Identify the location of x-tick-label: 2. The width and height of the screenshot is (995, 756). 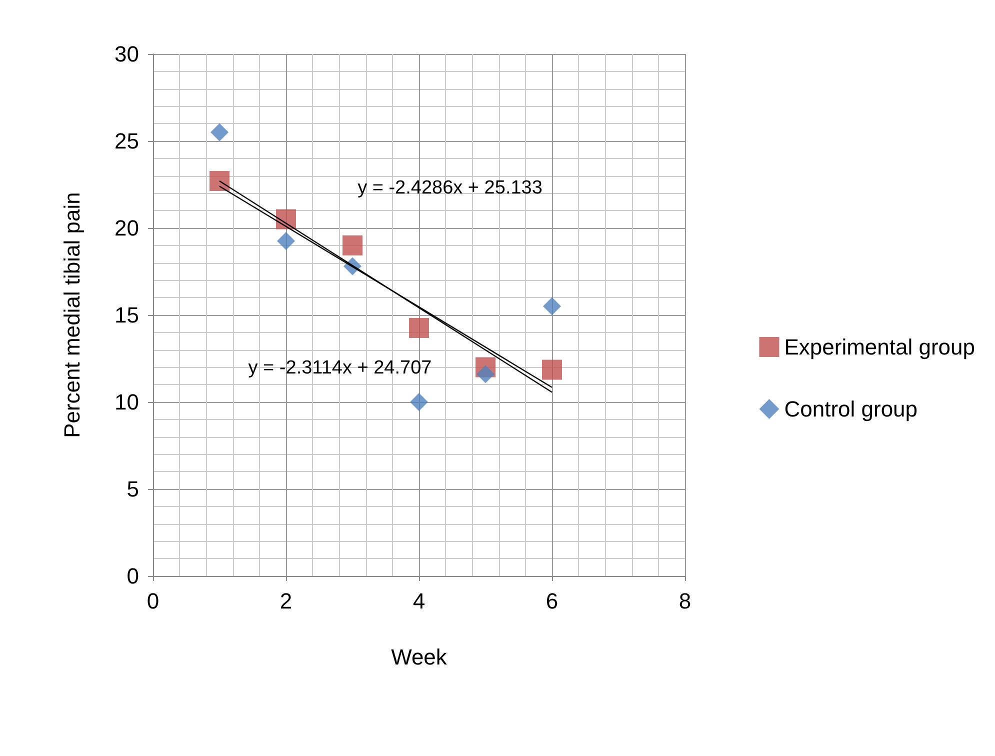
(286, 601).